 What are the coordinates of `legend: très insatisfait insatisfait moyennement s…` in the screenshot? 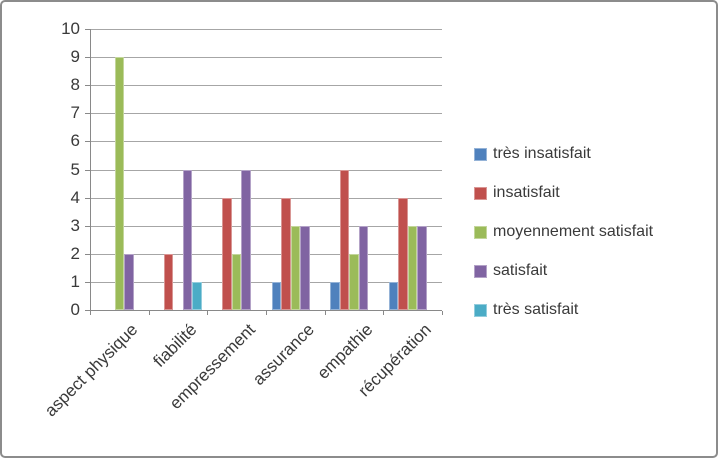 It's located at (563, 232).